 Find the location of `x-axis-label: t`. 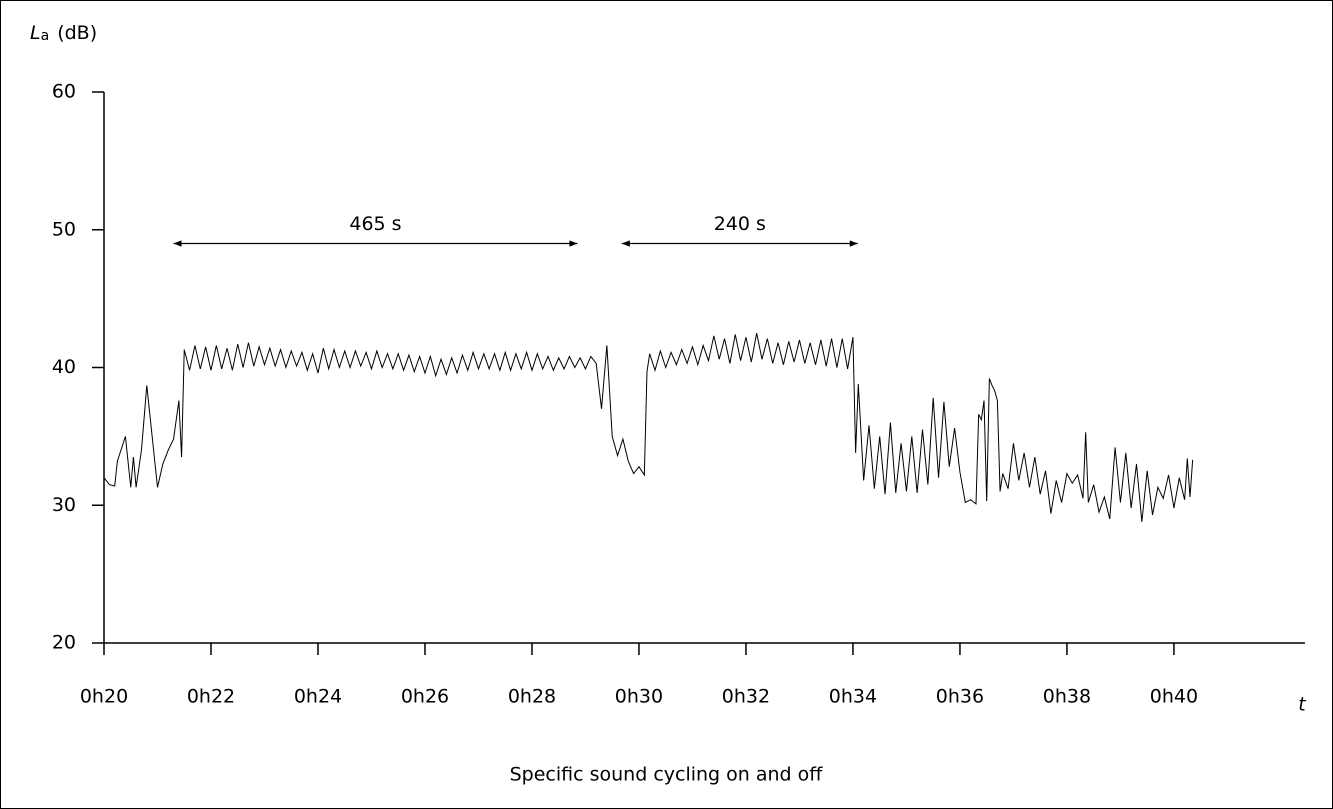

x-axis-label: t is located at coordinates (1302, 705).